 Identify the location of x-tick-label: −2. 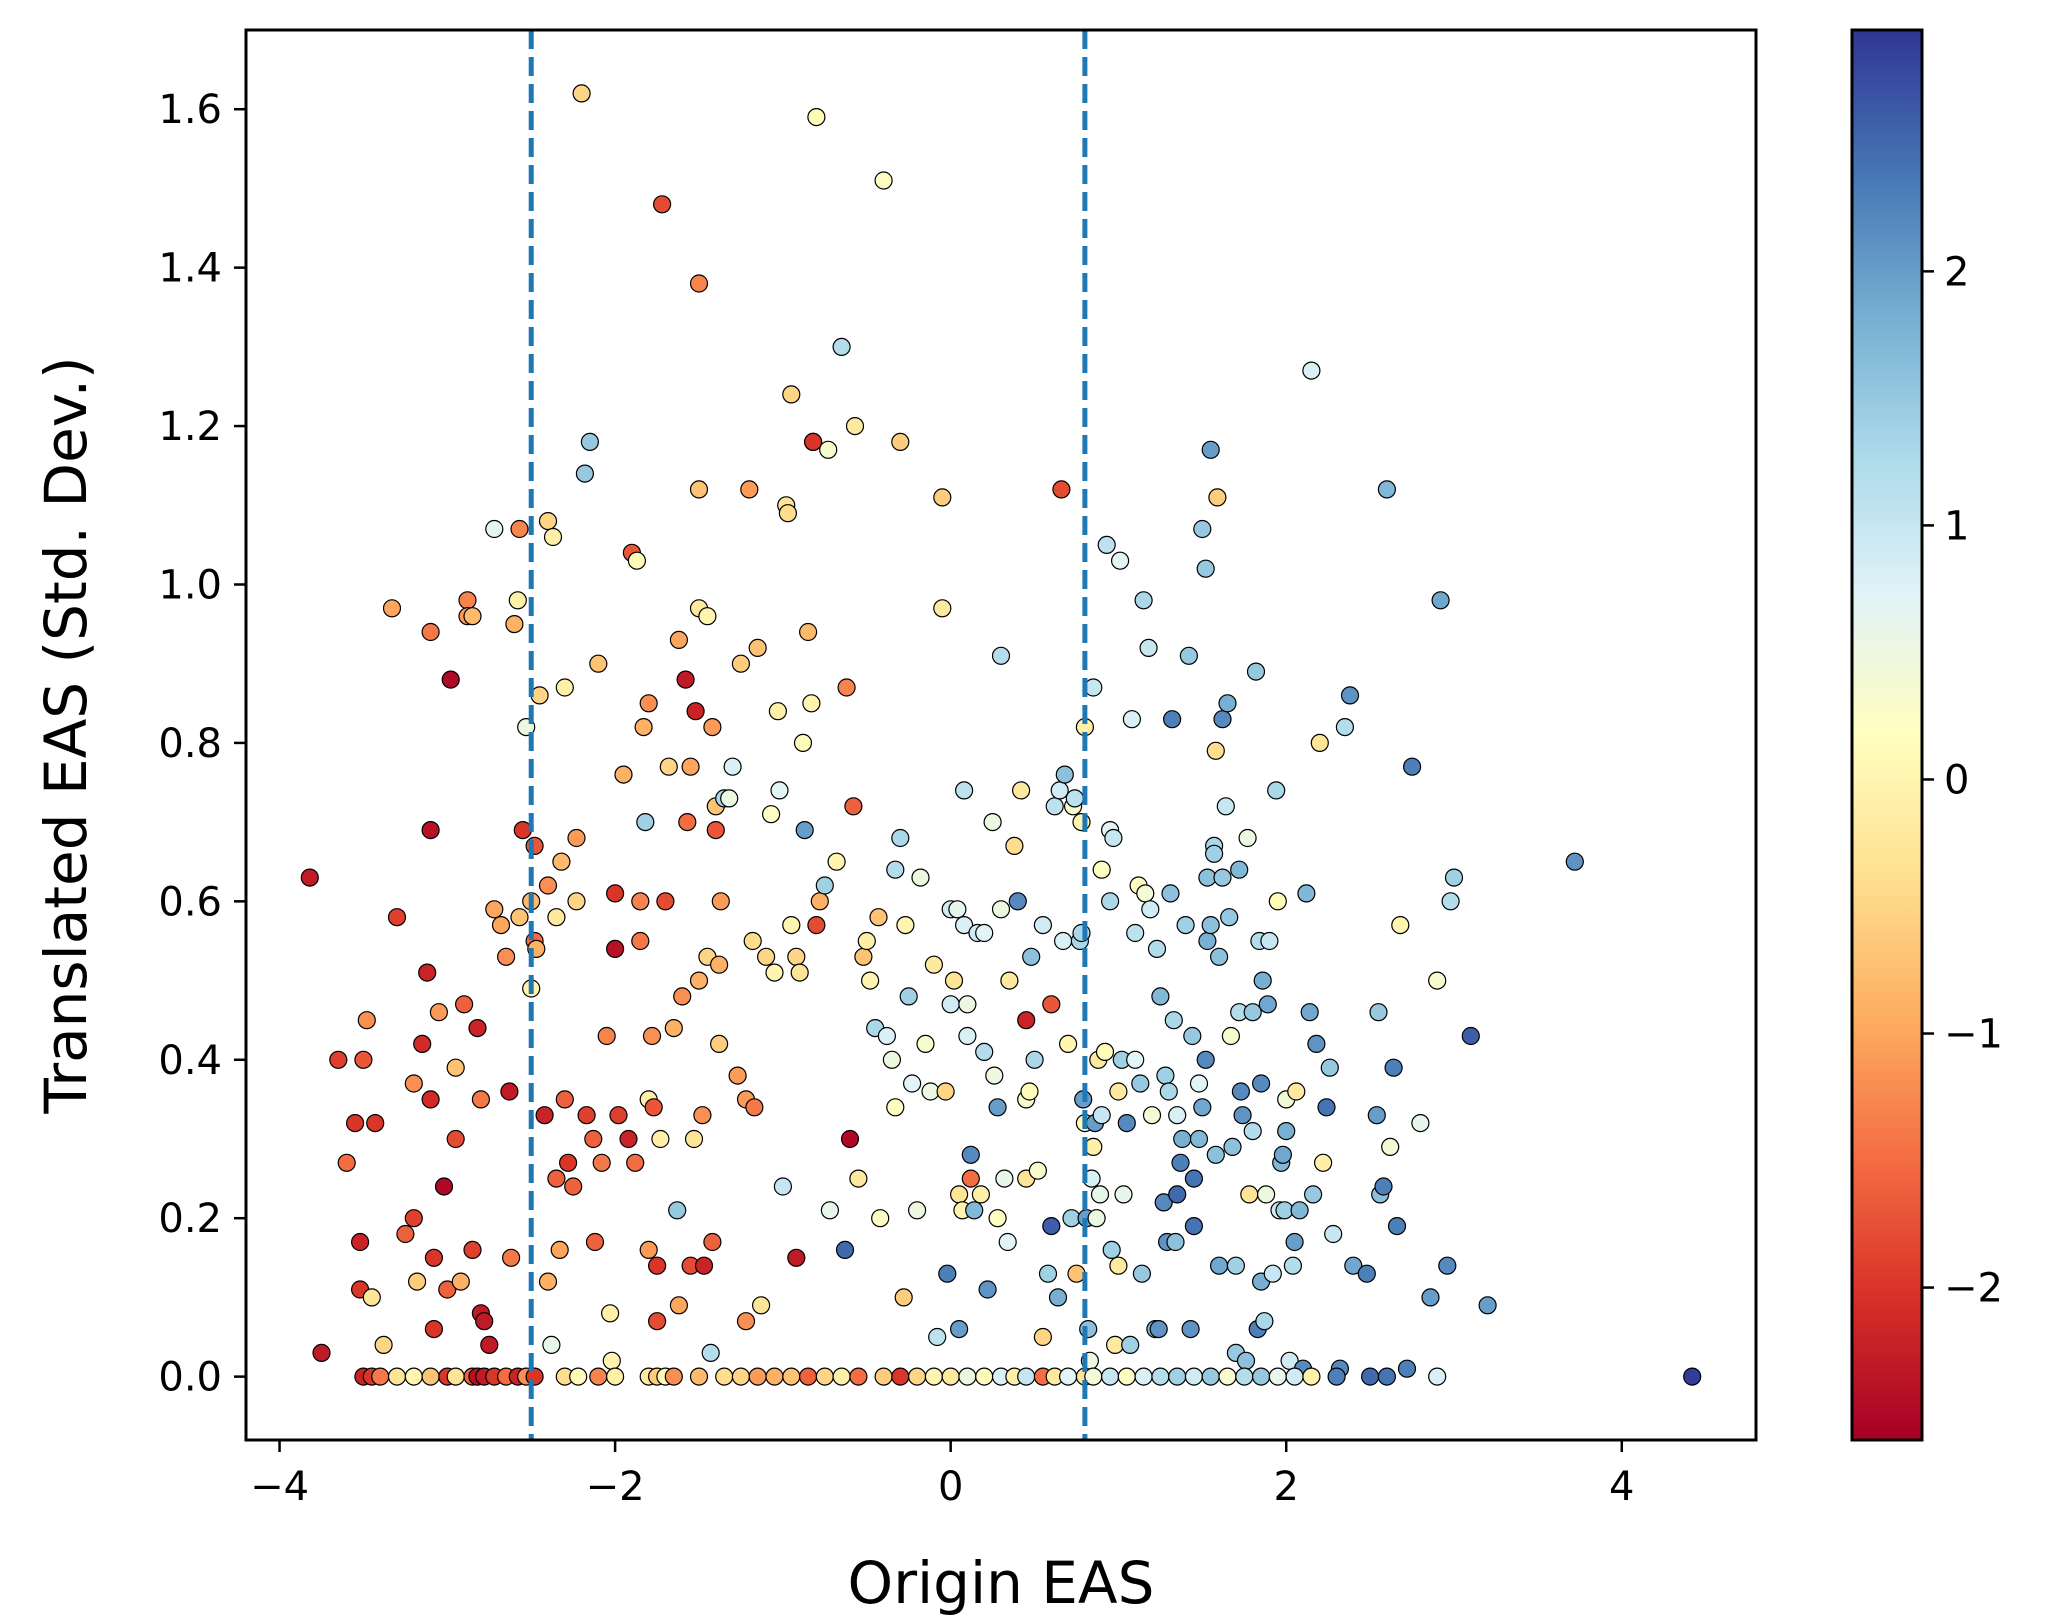
(615, 1487).